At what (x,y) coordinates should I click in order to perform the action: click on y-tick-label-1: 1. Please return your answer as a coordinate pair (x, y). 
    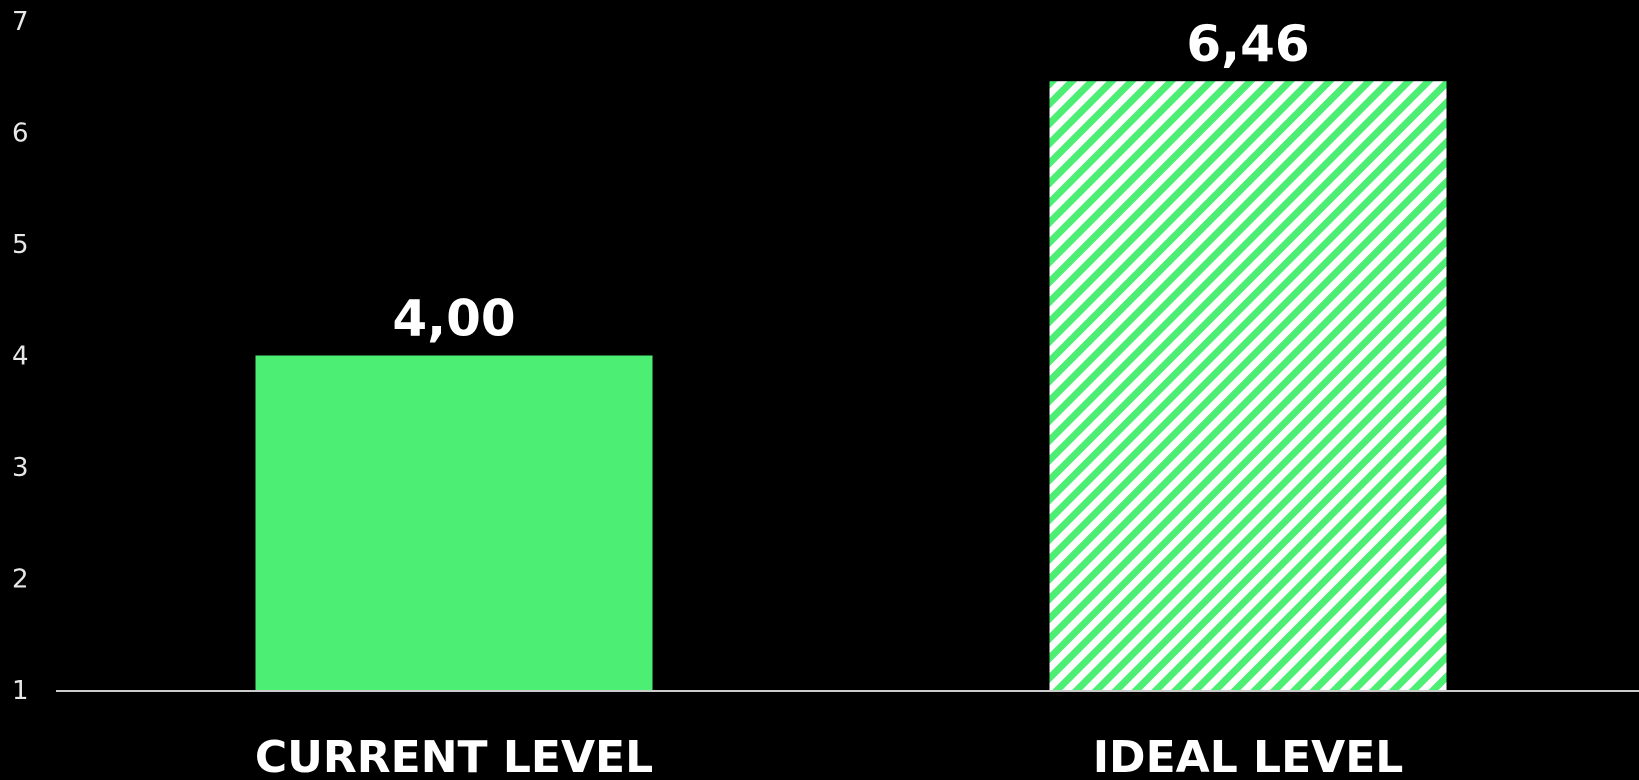
    Looking at the image, I should click on (20, 691).